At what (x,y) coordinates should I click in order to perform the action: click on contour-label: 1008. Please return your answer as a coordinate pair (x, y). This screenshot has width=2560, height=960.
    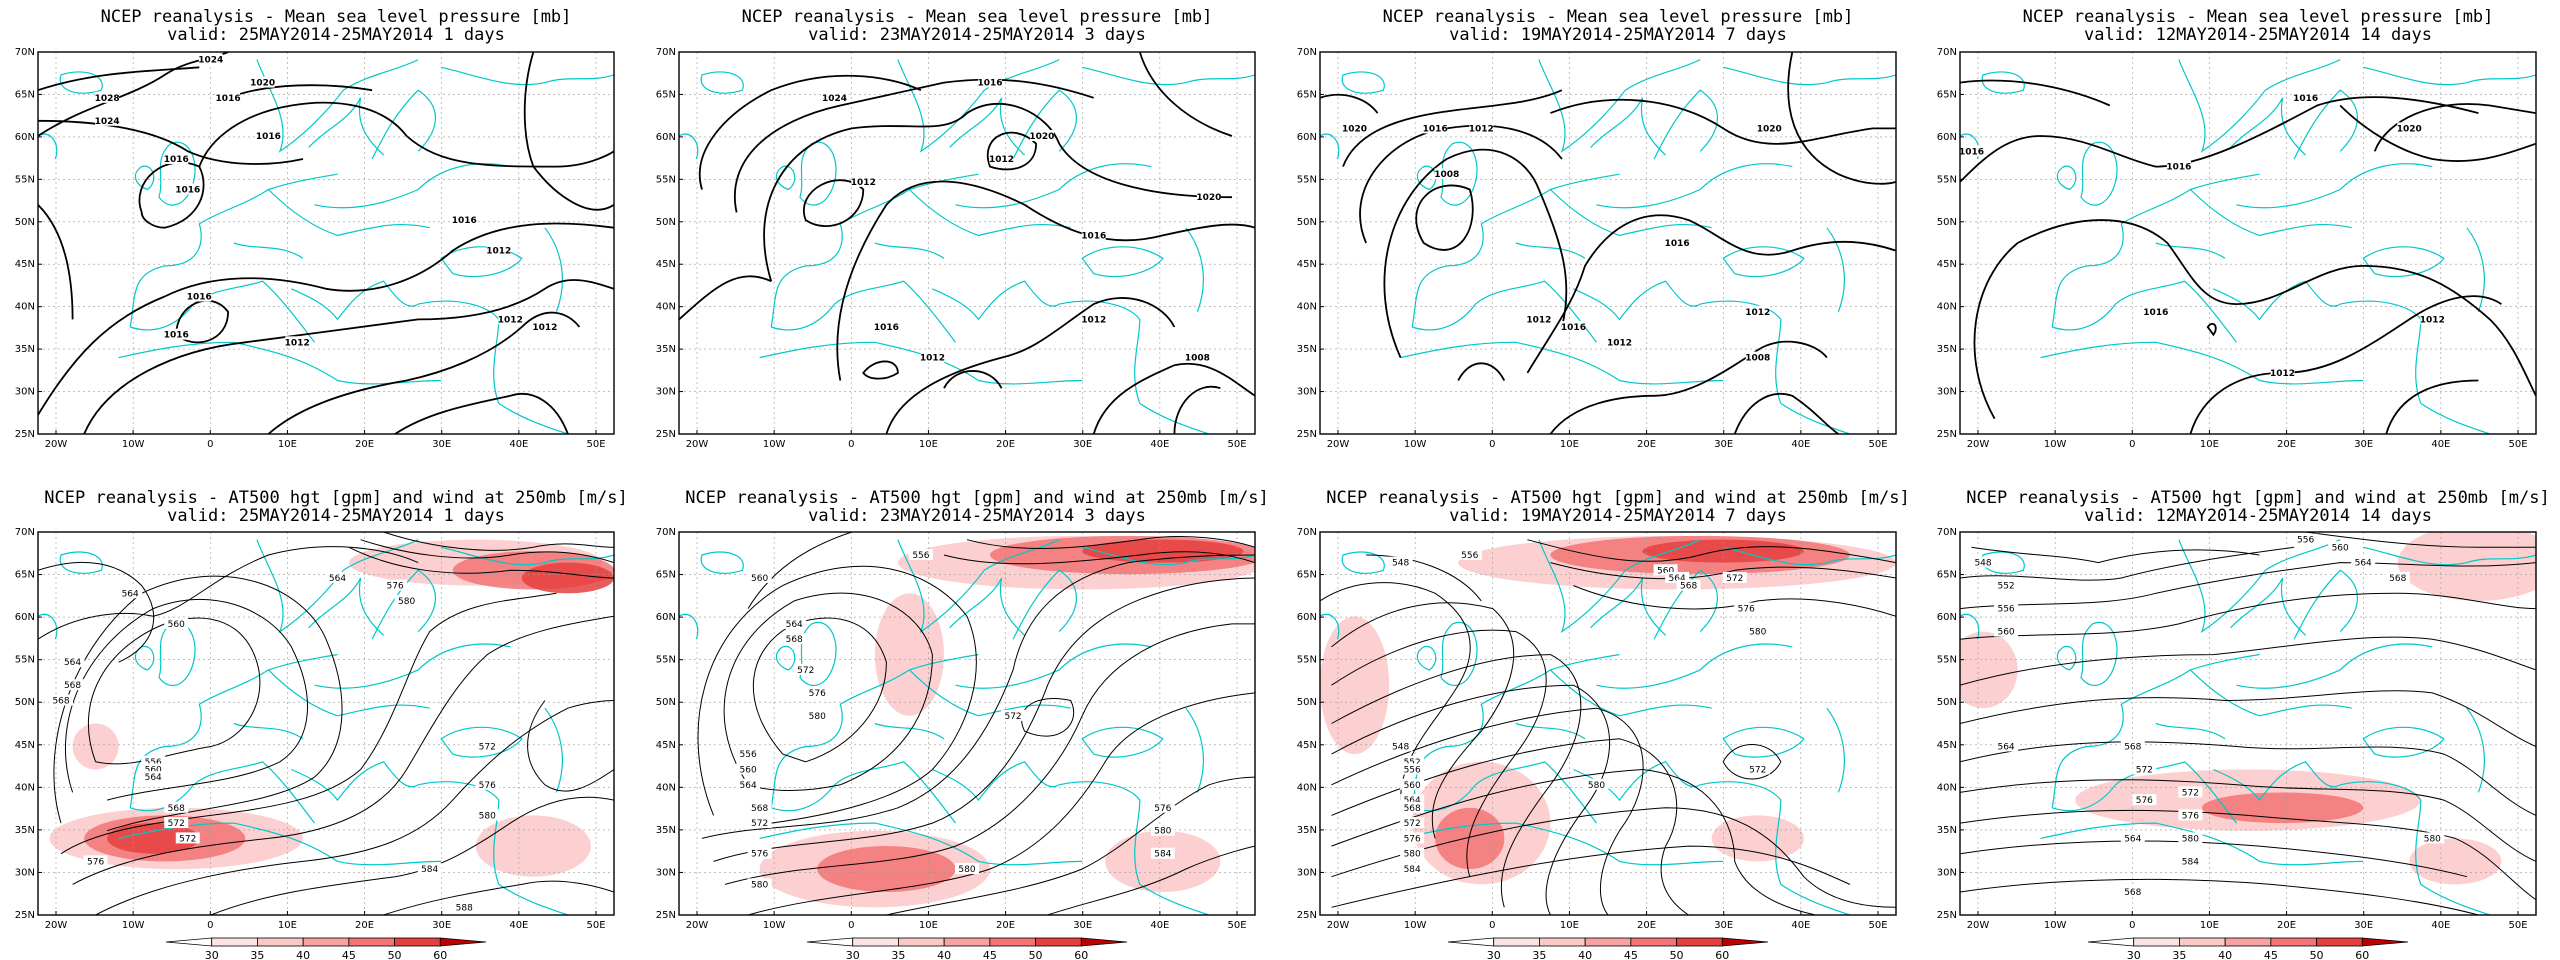
    Looking at the image, I should click on (1757, 359).